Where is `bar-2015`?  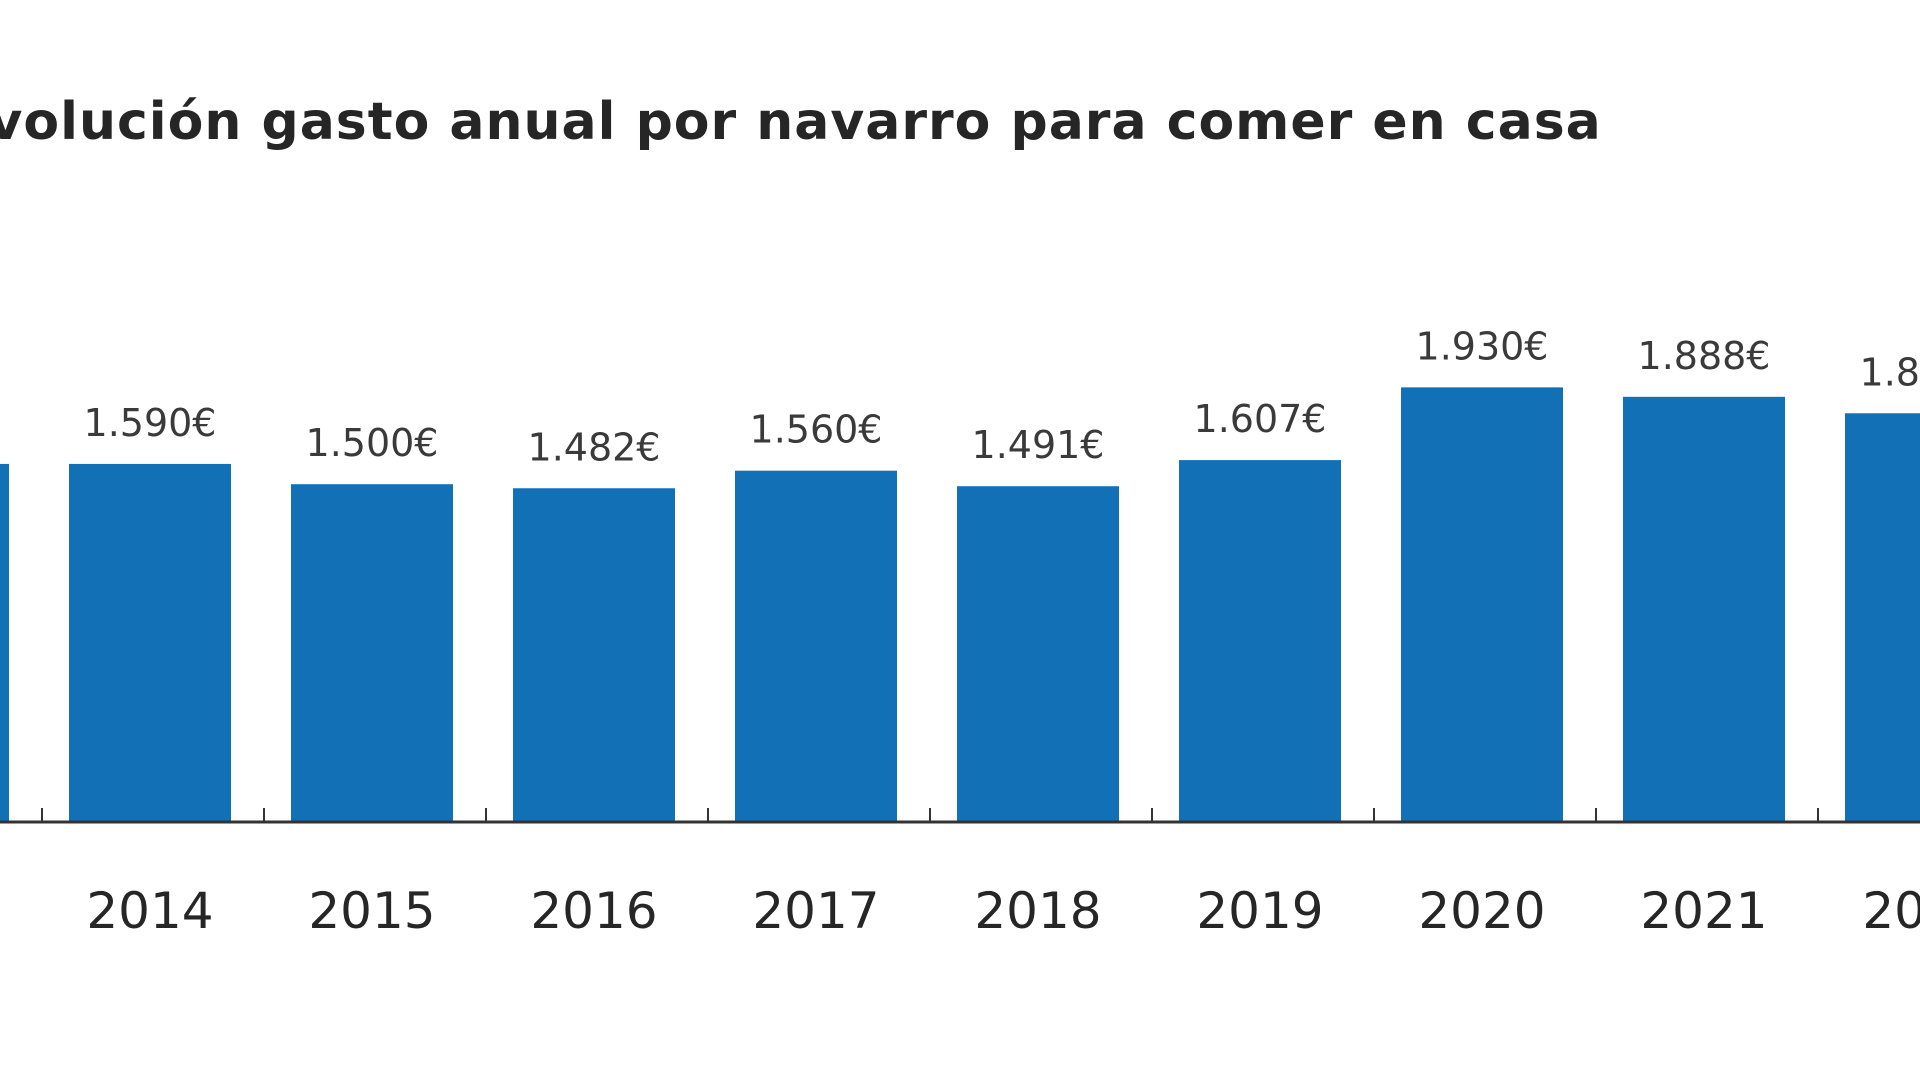
bar-2015 is located at coordinates (372, 653).